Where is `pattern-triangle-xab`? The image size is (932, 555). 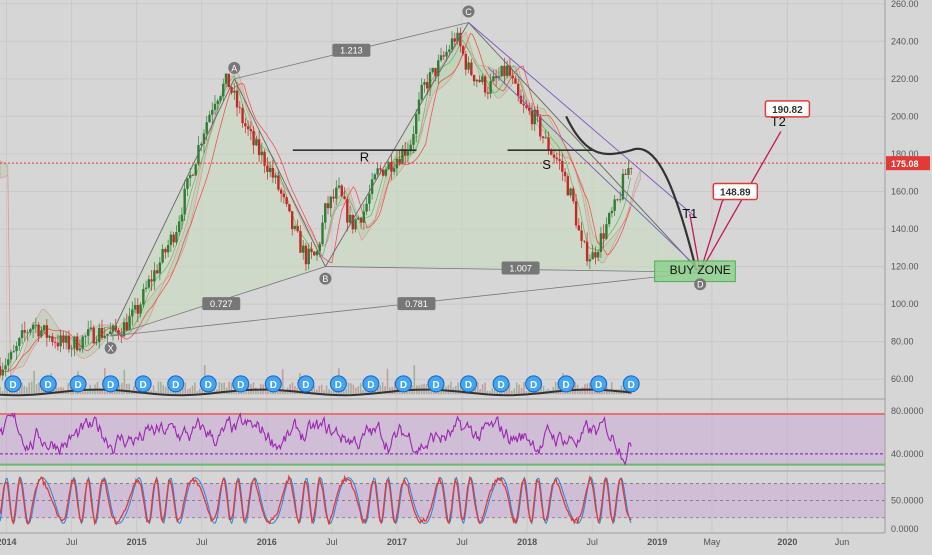
pattern-triangle-xab is located at coordinates (218, 207).